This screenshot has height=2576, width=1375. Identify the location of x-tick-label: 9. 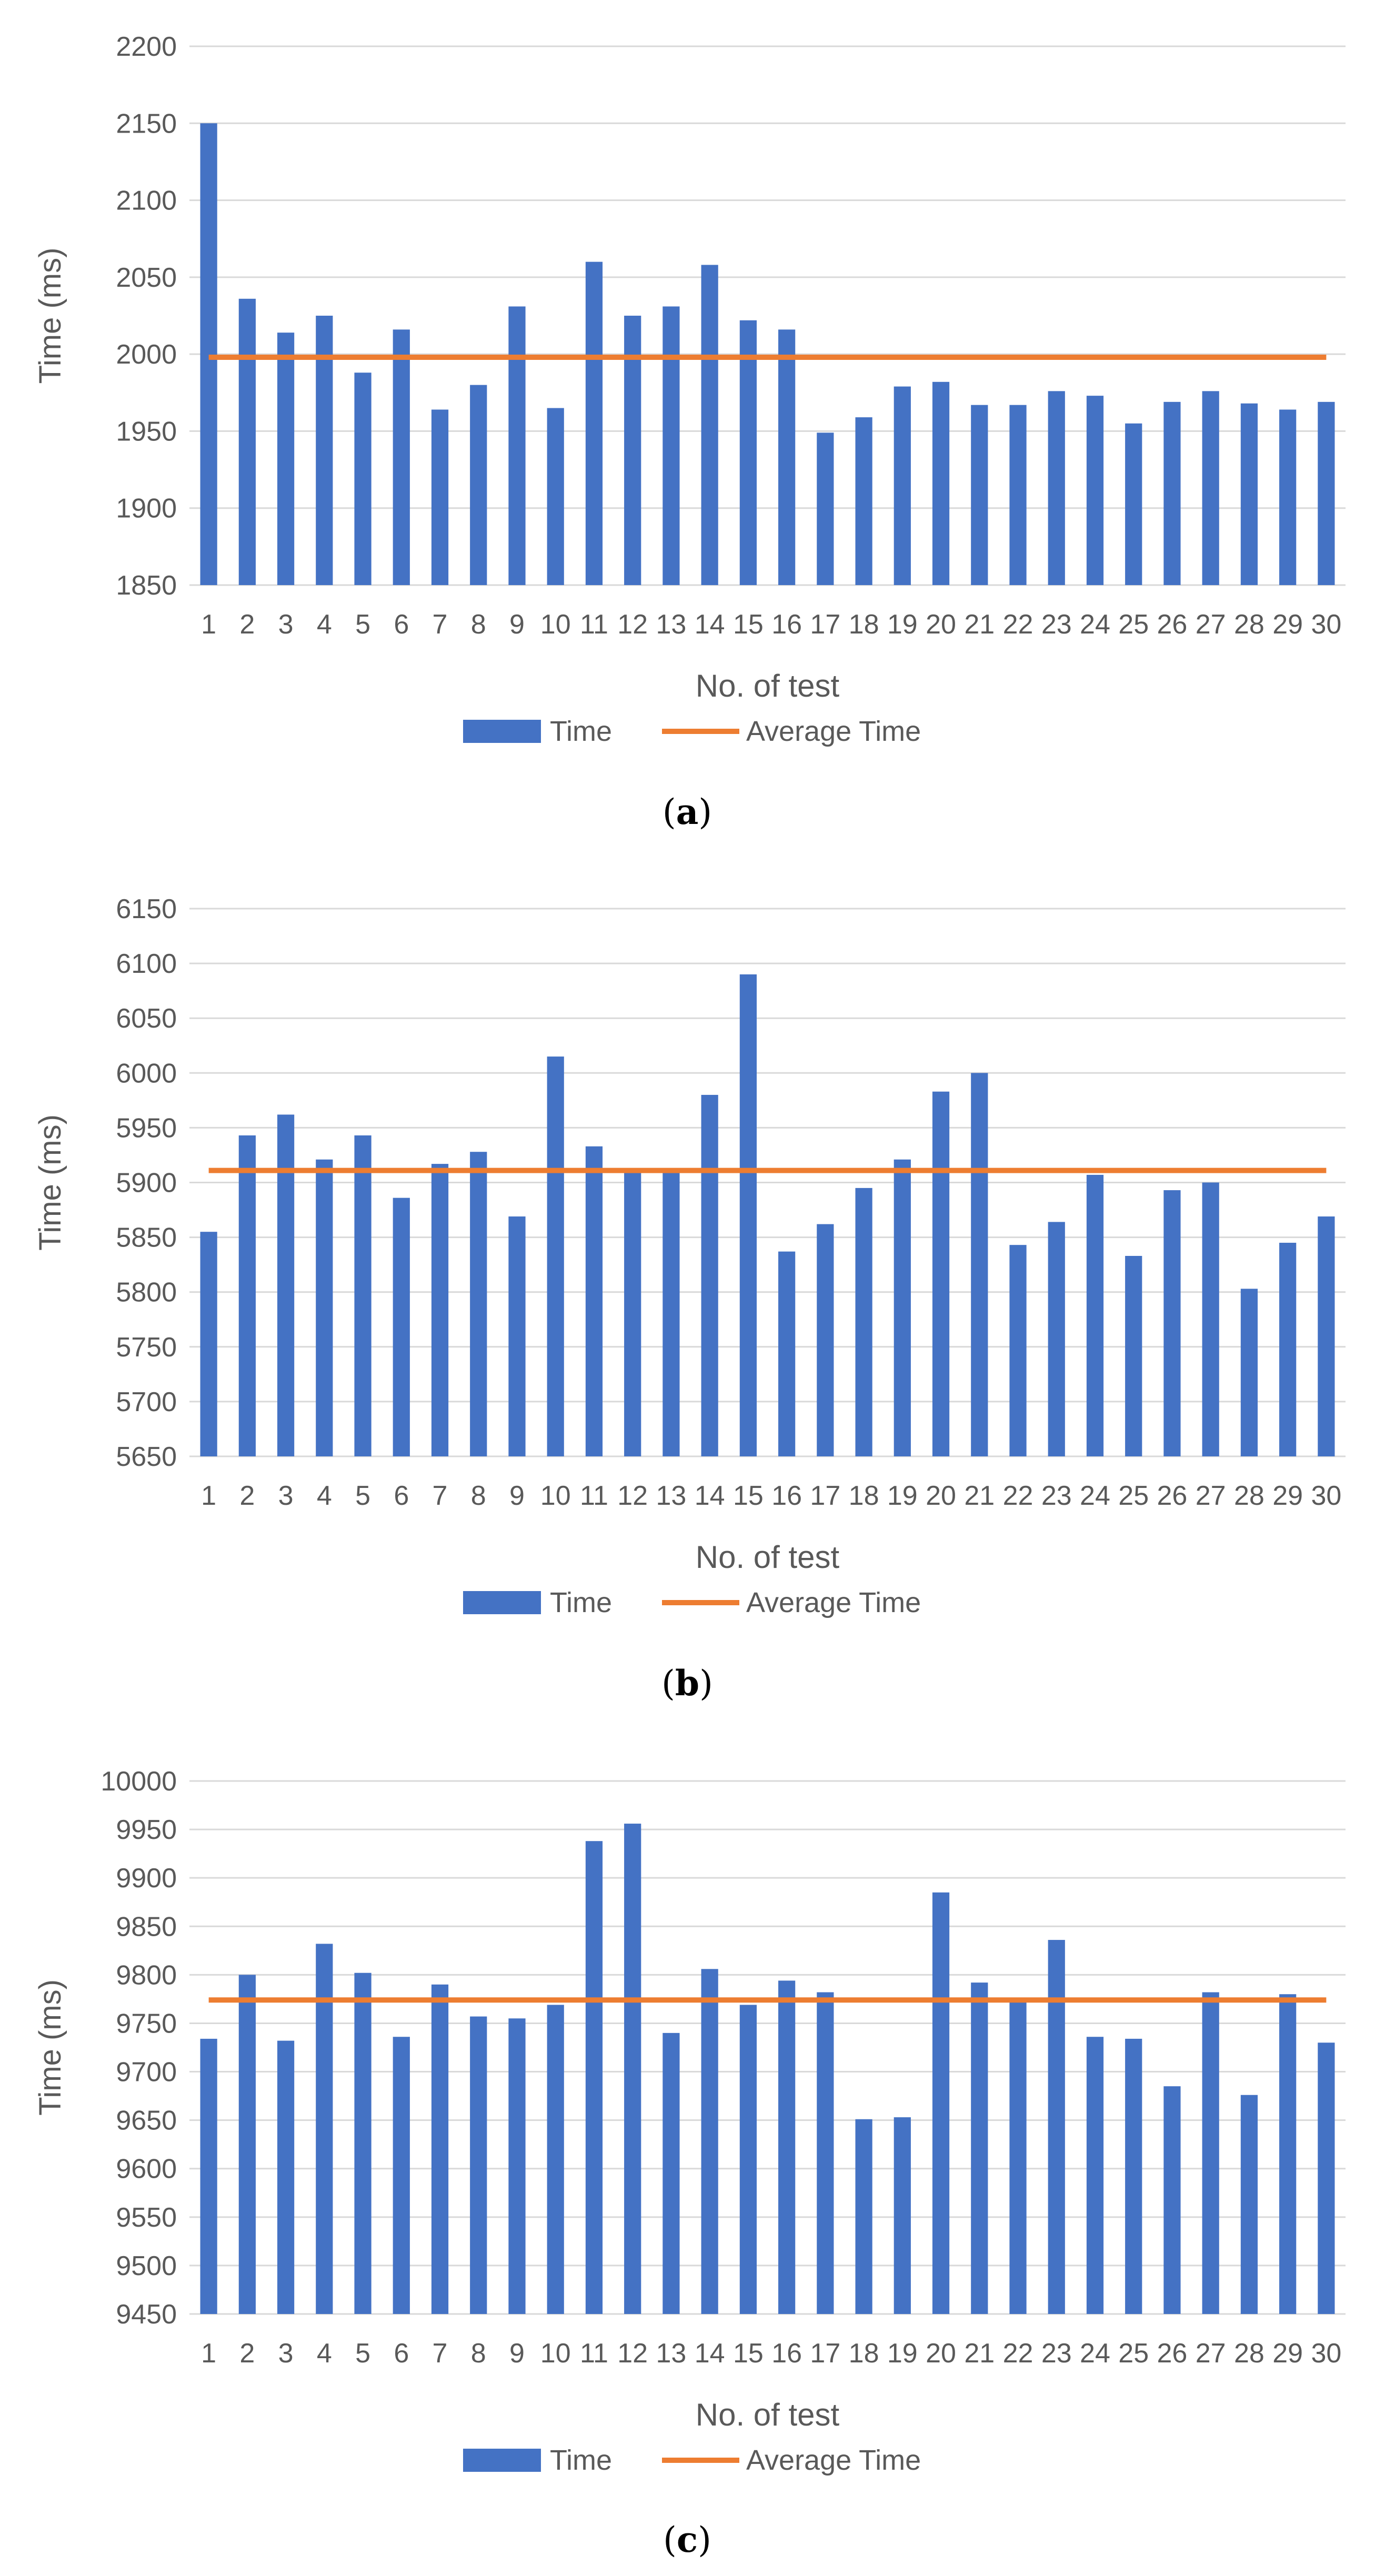
(517, 2353).